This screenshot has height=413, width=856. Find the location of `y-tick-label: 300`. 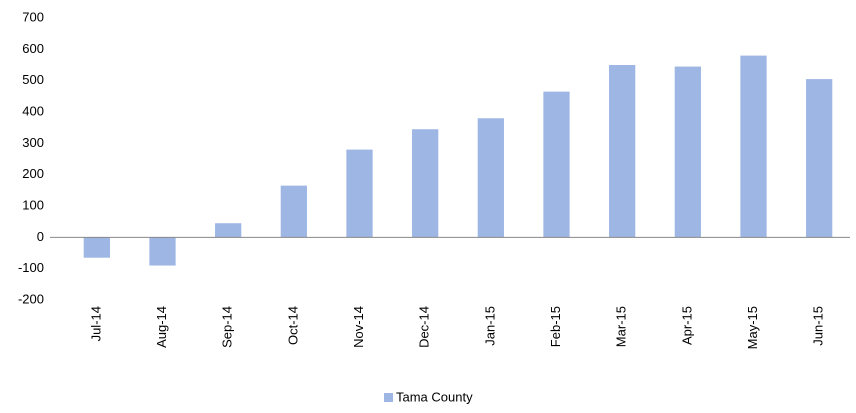

y-tick-label: 300 is located at coordinates (33, 142).